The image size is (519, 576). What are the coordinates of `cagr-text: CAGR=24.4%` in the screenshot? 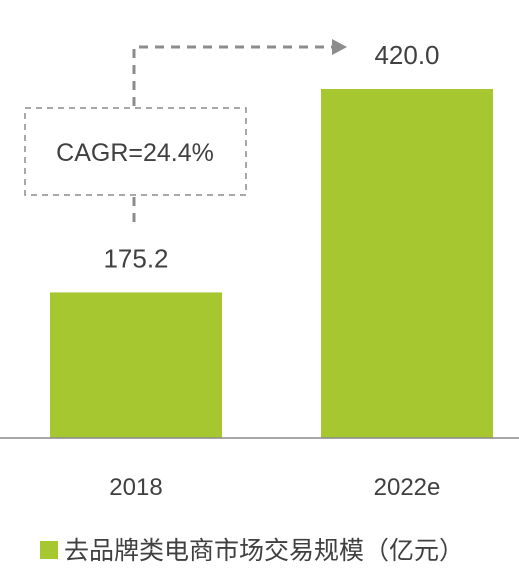 It's located at (135, 153).